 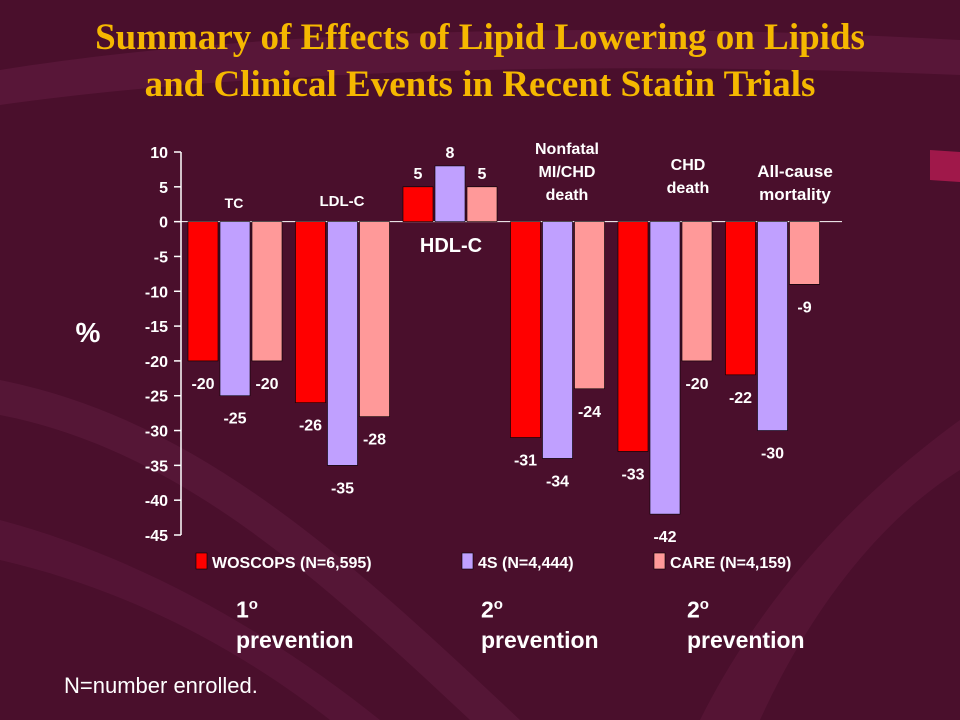 What do you see at coordinates (450, 153) in the screenshot?
I see `data-label: 8` at bounding box center [450, 153].